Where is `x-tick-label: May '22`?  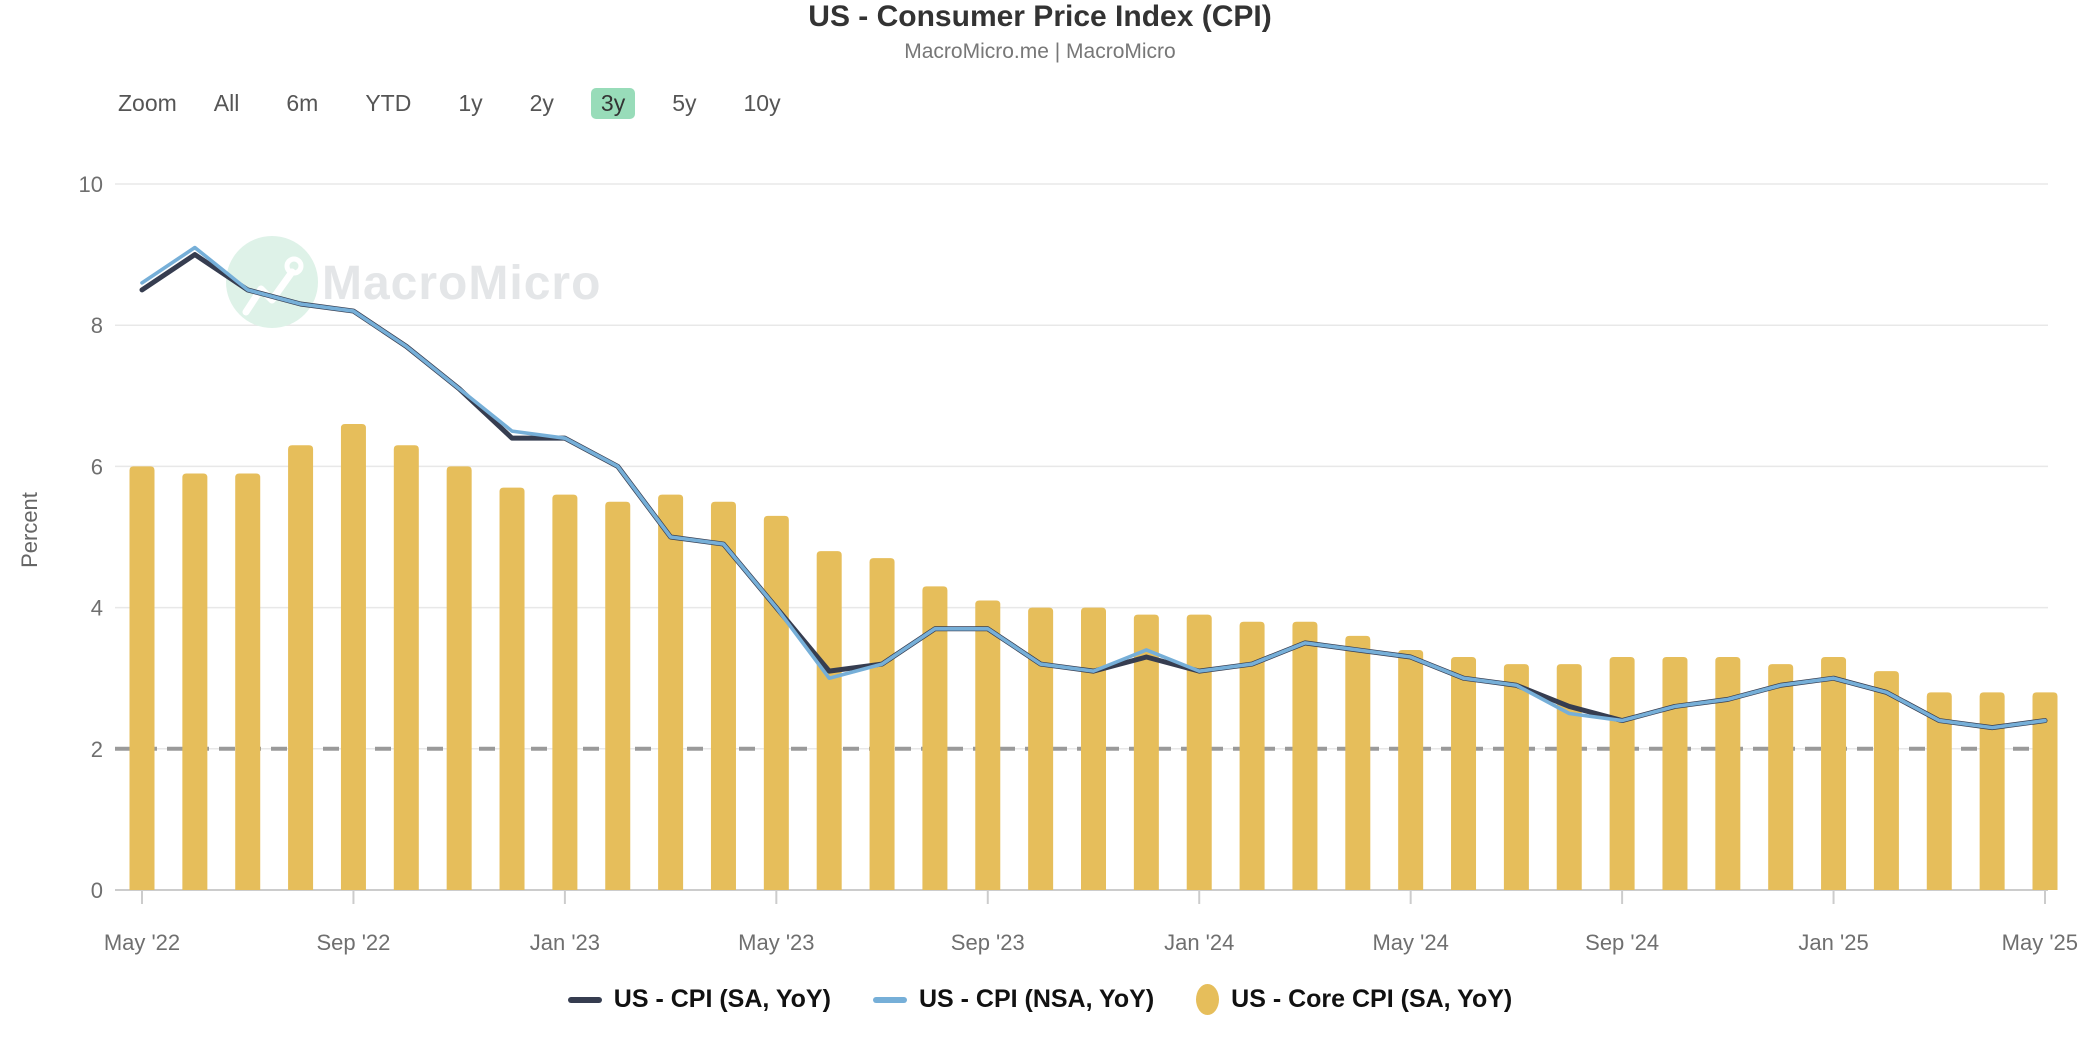
x-tick-label: May '22 is located at coordinates (142, 942).